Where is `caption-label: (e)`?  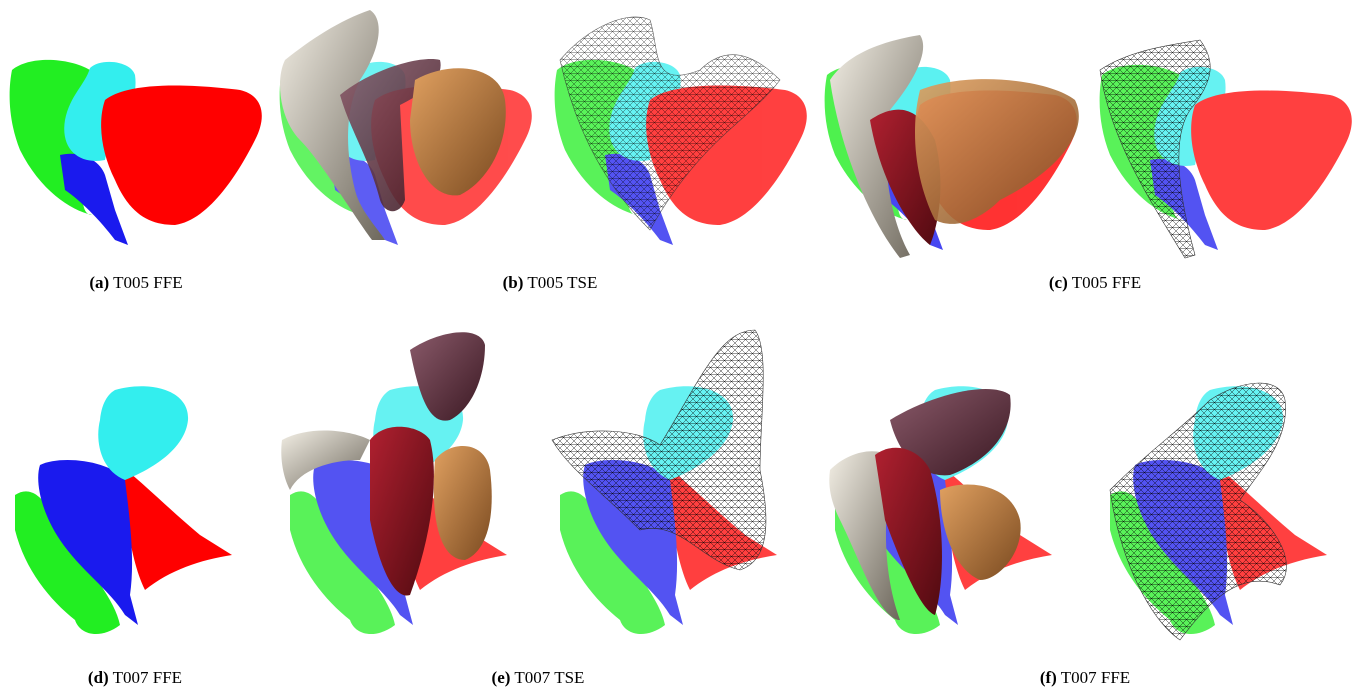
caption-label: (e) is located at coordinates (501, 677).